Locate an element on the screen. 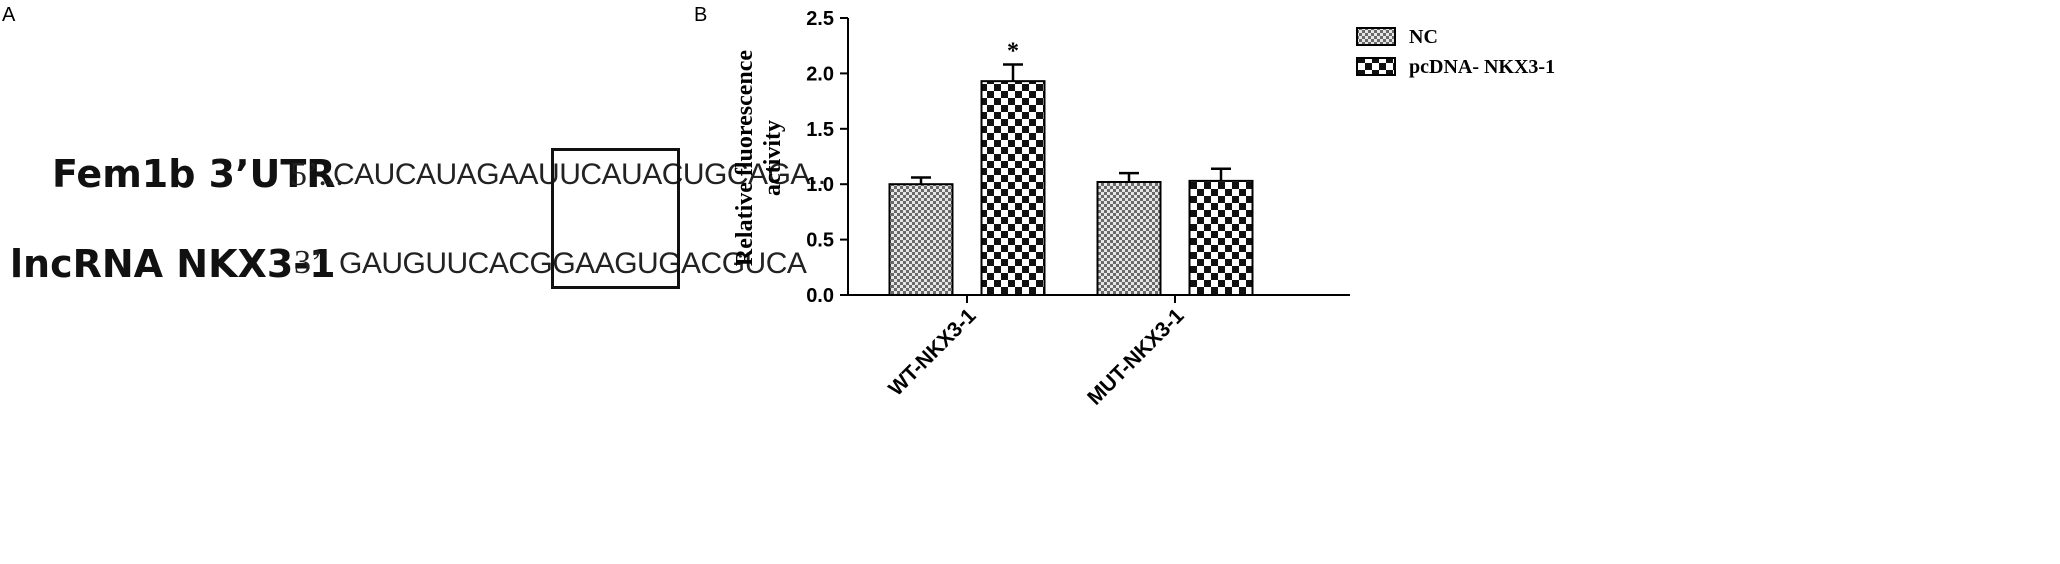  x-tick-label: MUT-NKX3-1 is located at coordinates (1136, 357).